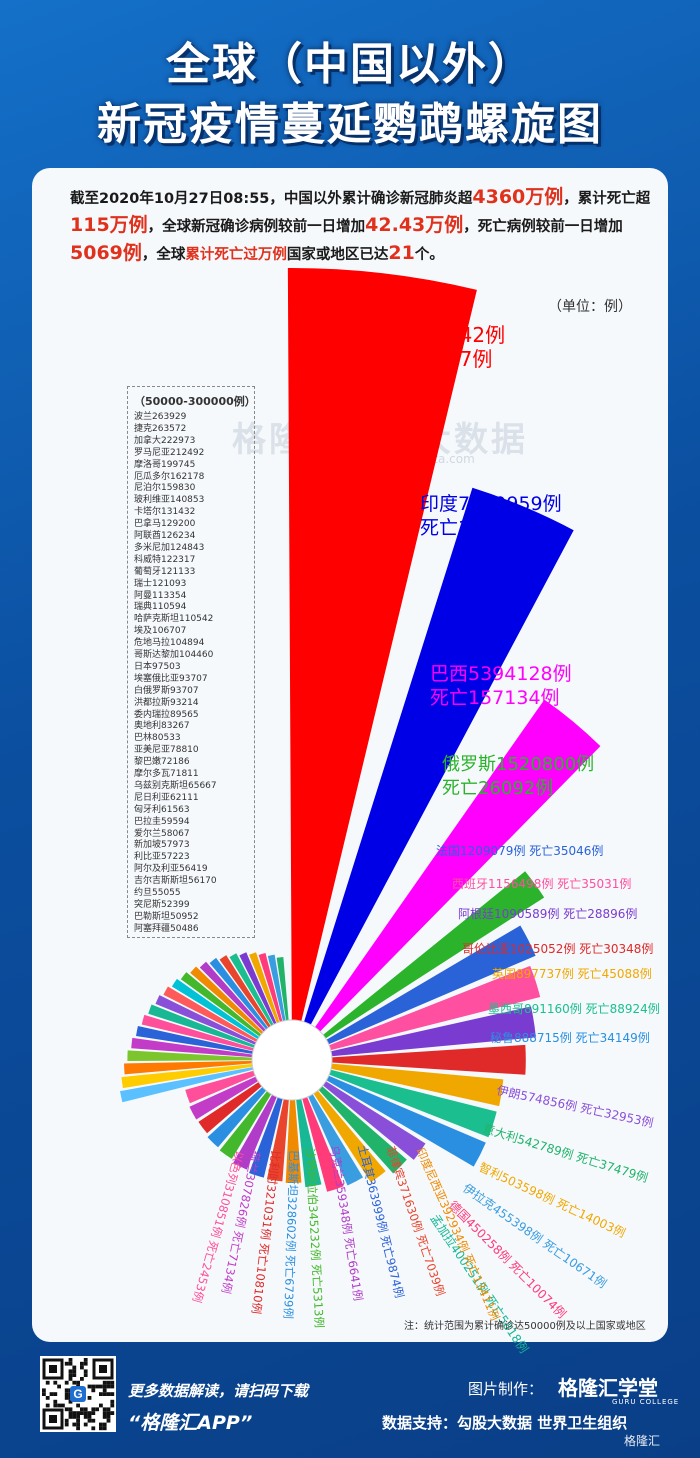 Image resolution: width=700 pixels, height=1458 pixels. What do you see at coordinates (190, 1423) in the screenshot?
I see `app-name: “格隆汇APP”` at bounding box center [190, 1423].